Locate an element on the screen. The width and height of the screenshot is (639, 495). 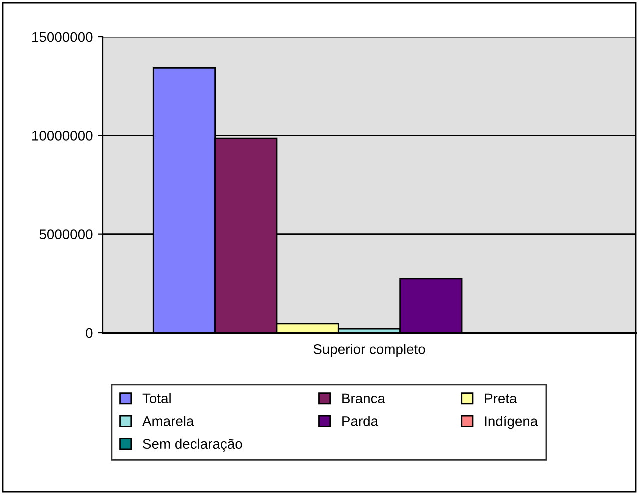
y-tick-label: 5000000 is located at coordinates (66, 235).